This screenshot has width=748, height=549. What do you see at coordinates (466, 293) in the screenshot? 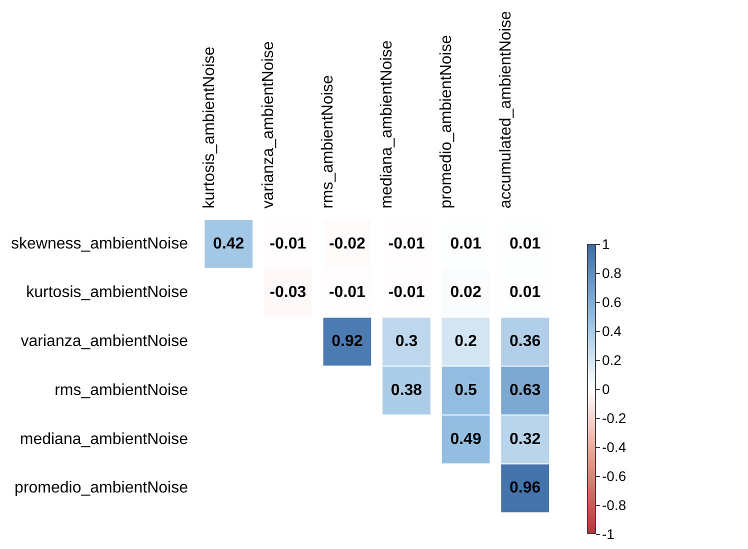
I see `data-label: 0.02` at bounding box center [466, 293].